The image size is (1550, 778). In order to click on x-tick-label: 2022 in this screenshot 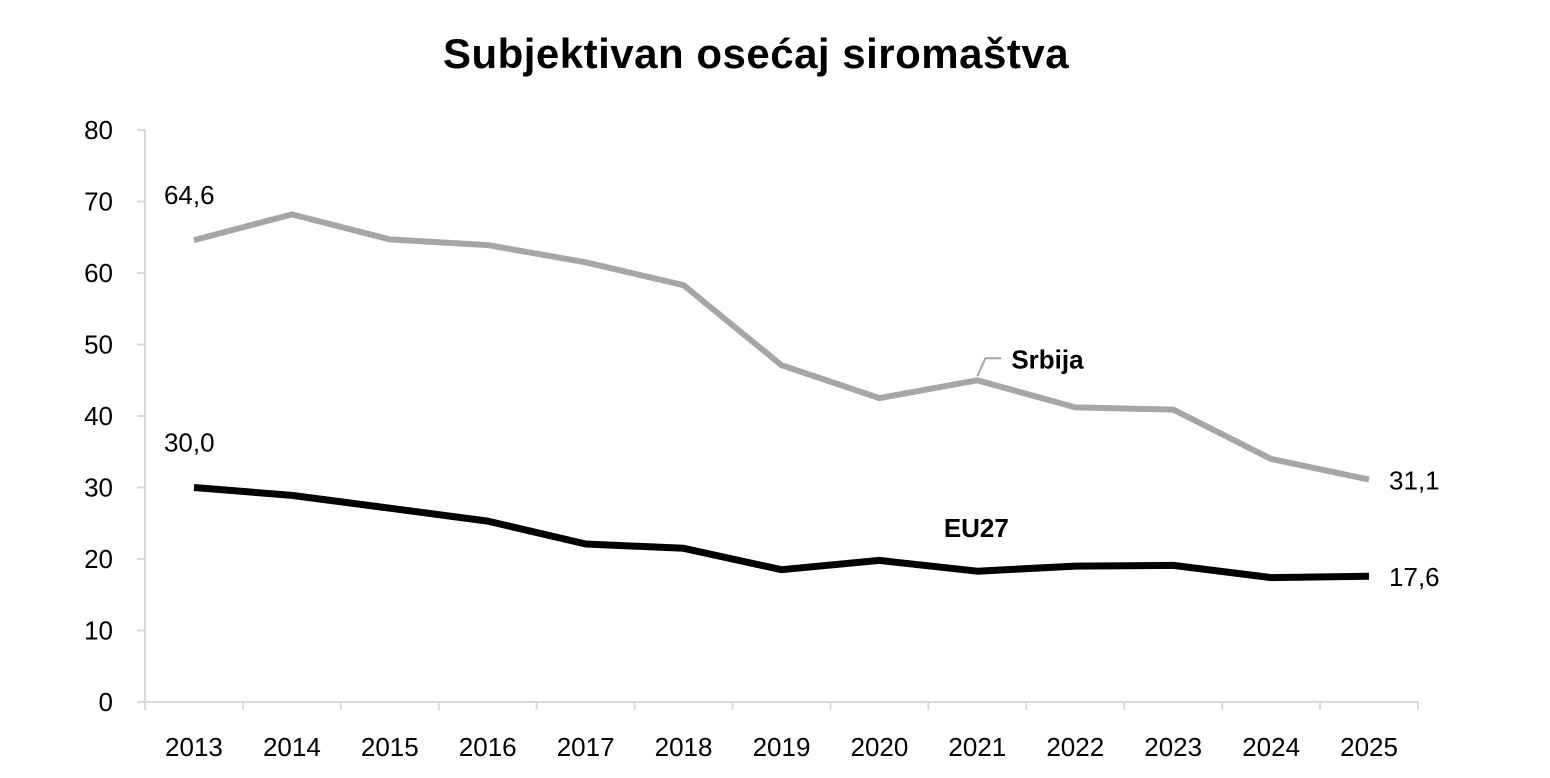, I will do `click(1075, 747)`.